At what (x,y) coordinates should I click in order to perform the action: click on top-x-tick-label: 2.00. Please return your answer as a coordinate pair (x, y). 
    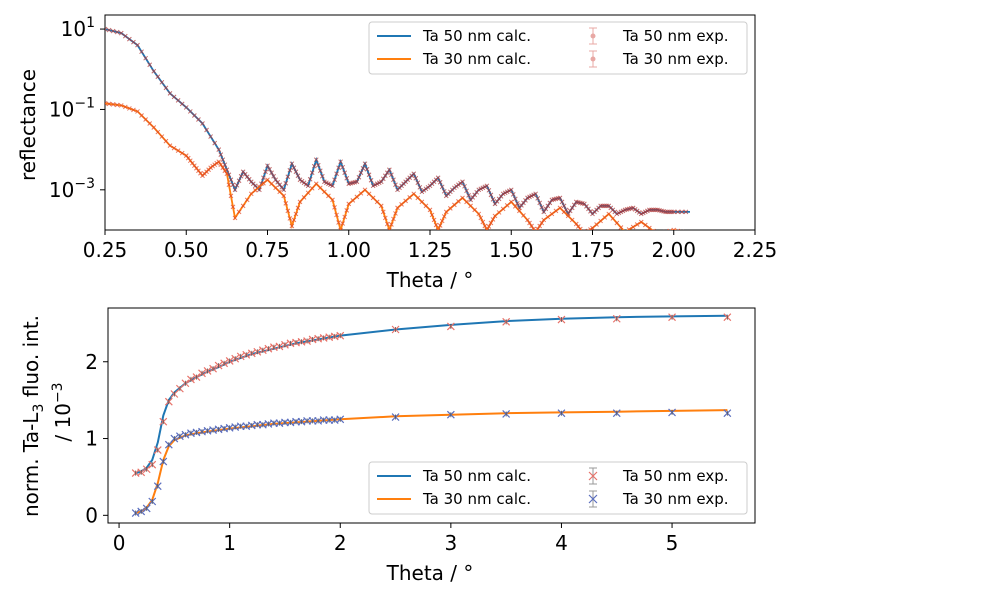
    Looking at the image, I should click on (673, 250).